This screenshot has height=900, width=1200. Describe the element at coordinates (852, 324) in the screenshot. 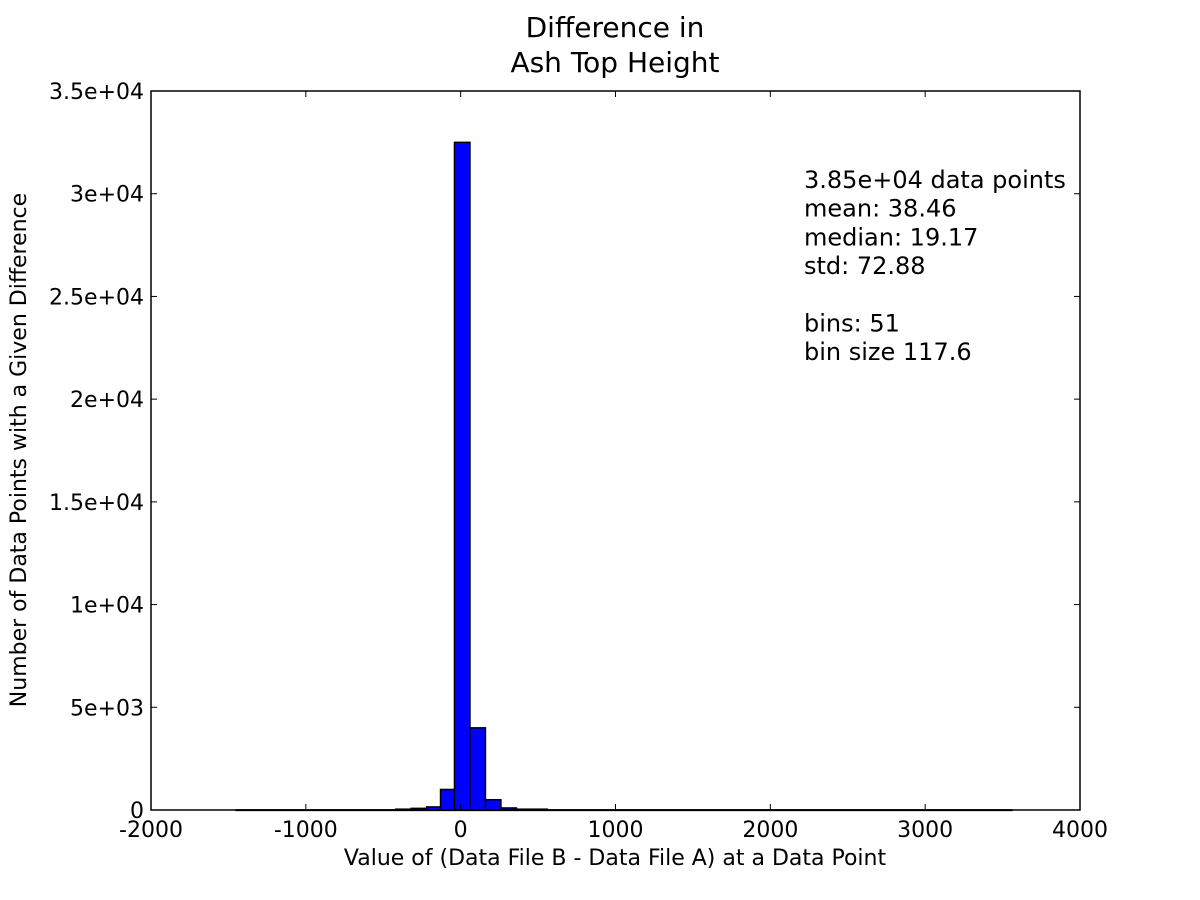

I see `stats-line-5: bins: 51` at that location.